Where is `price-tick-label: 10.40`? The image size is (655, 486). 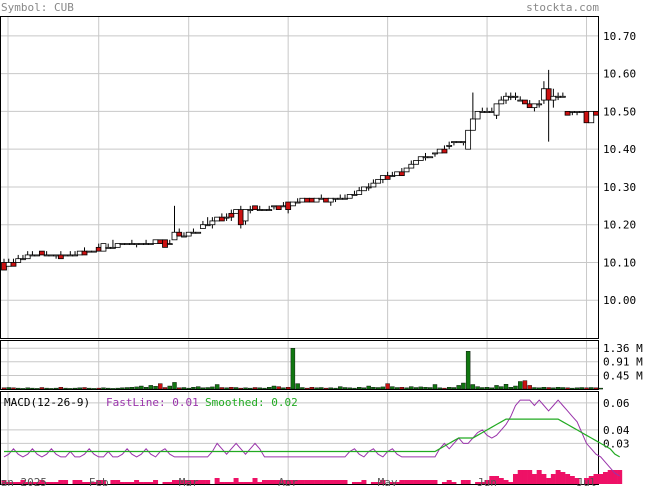
price-tick-label: 10.40 is located at coordinates (619, 149).